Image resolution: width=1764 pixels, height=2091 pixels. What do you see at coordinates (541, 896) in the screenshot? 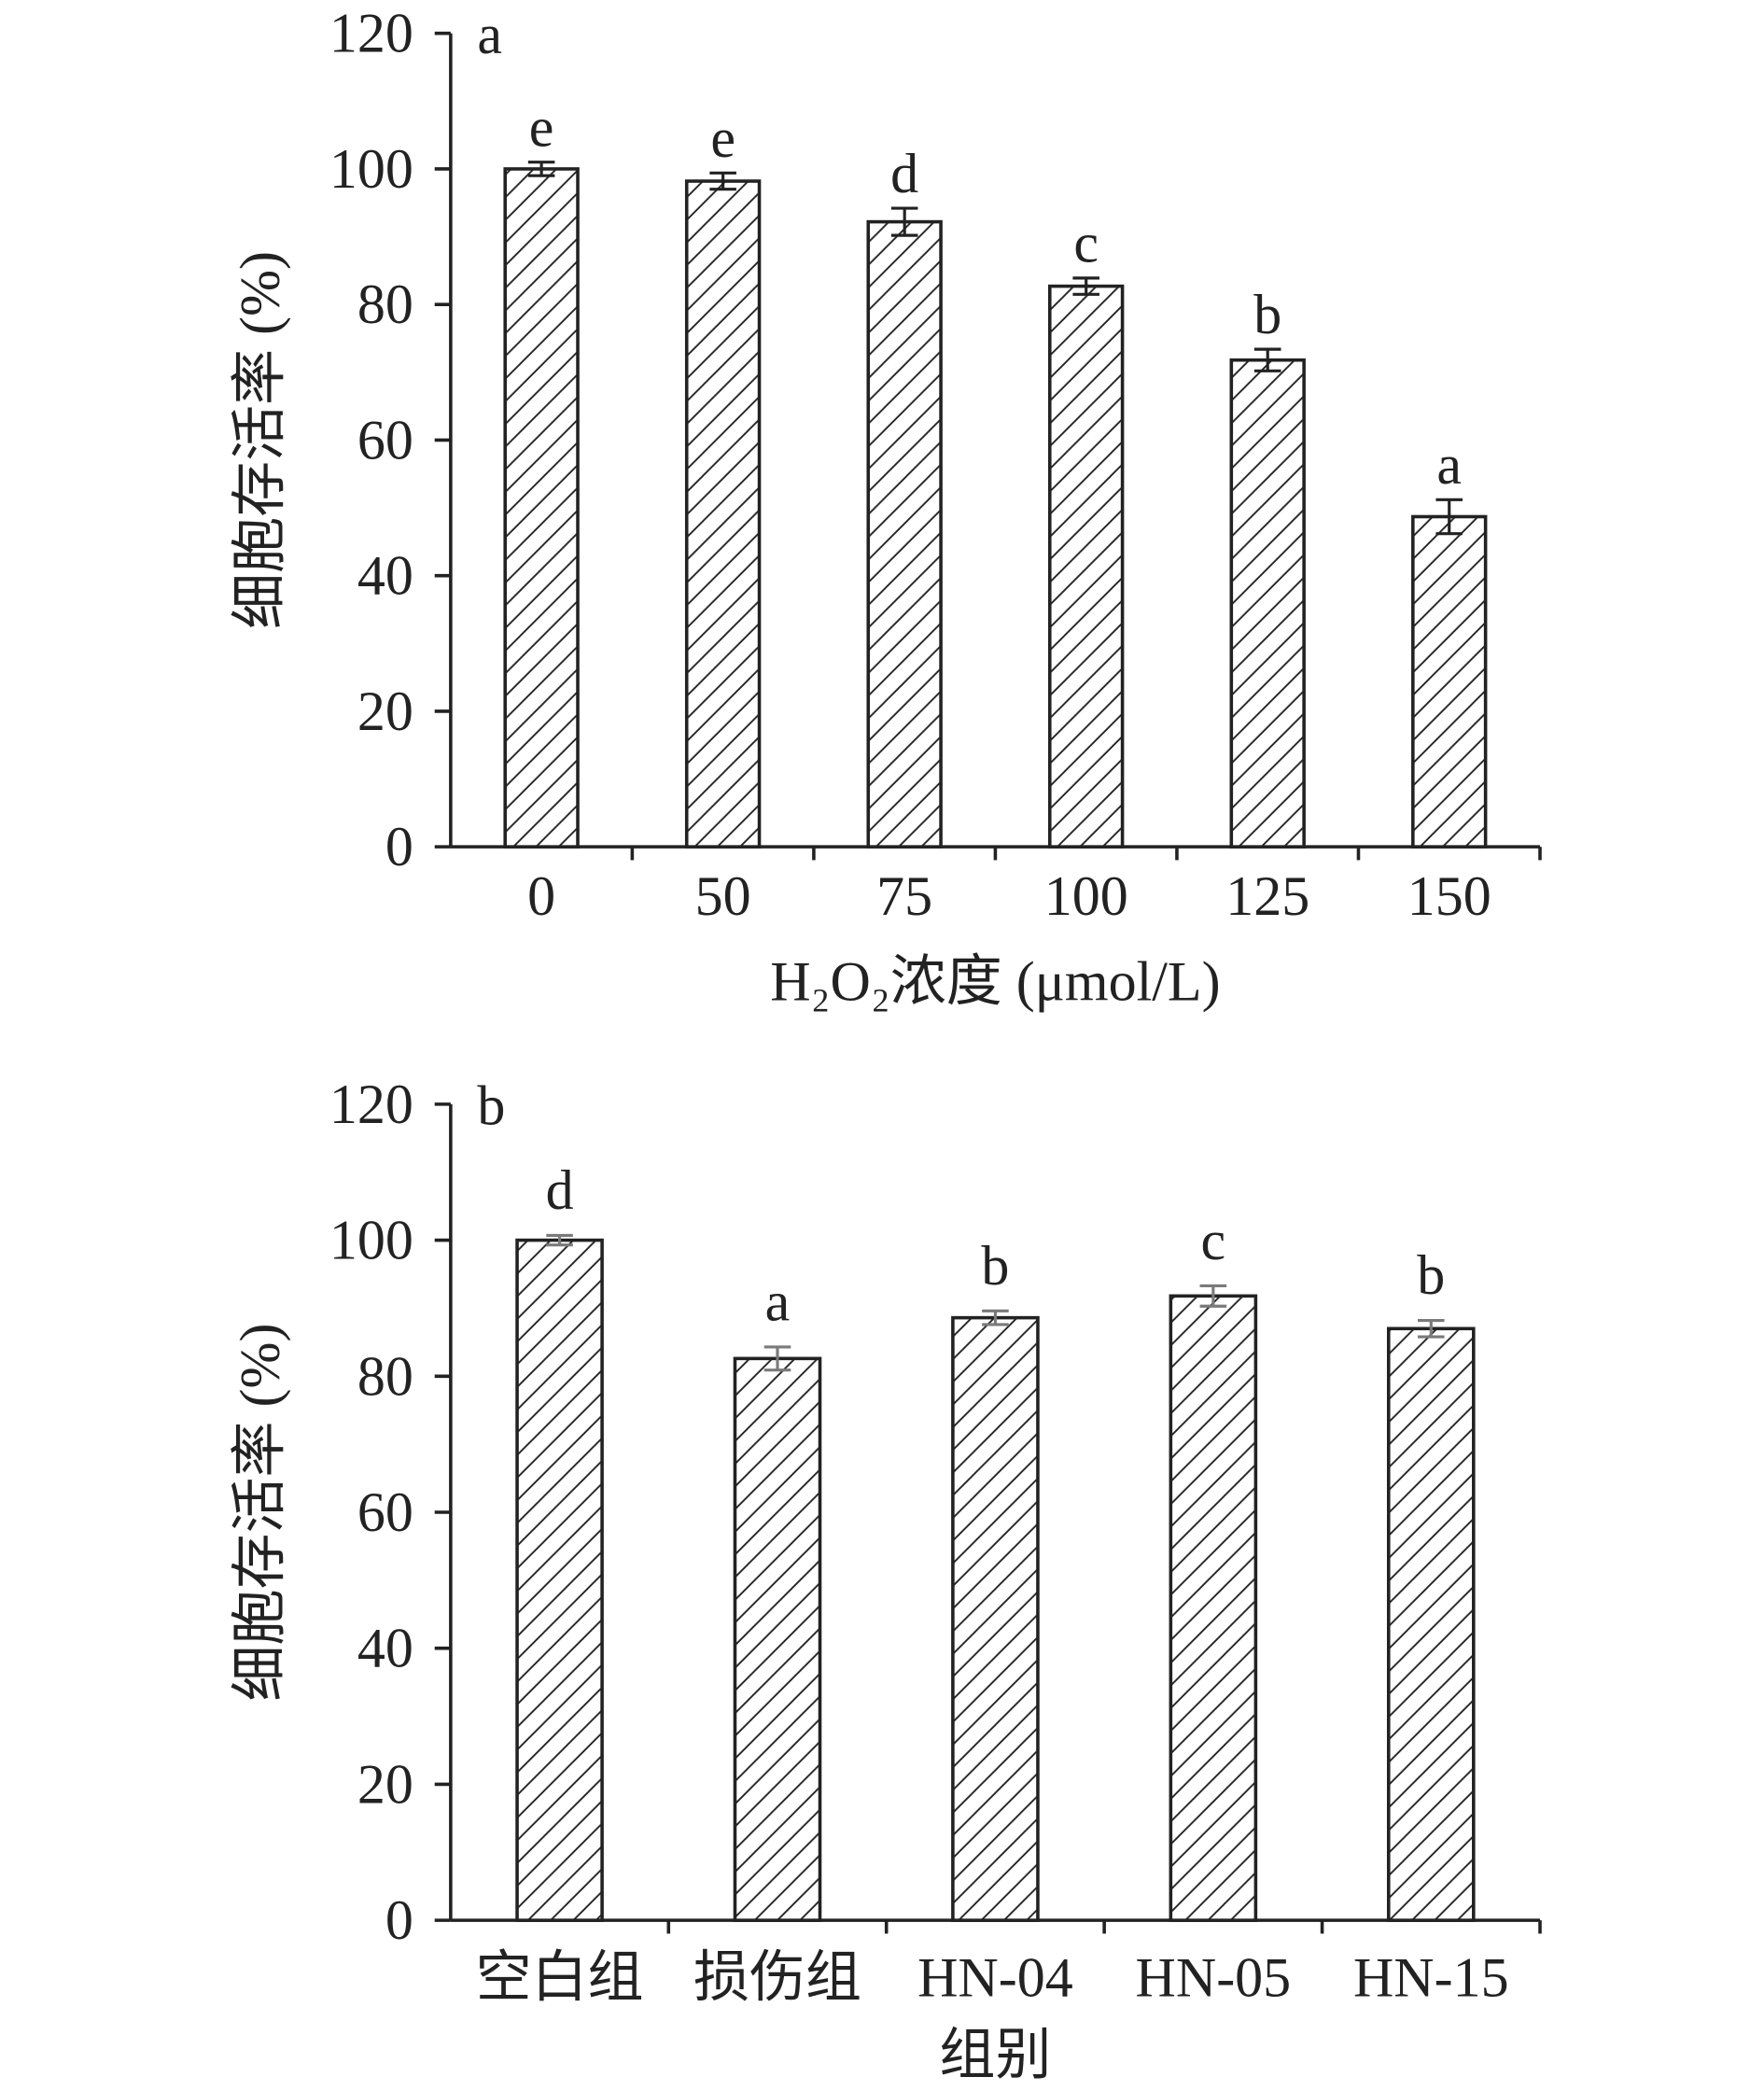
I see `x-tick-label: 0` at bounding box center [541, 896].